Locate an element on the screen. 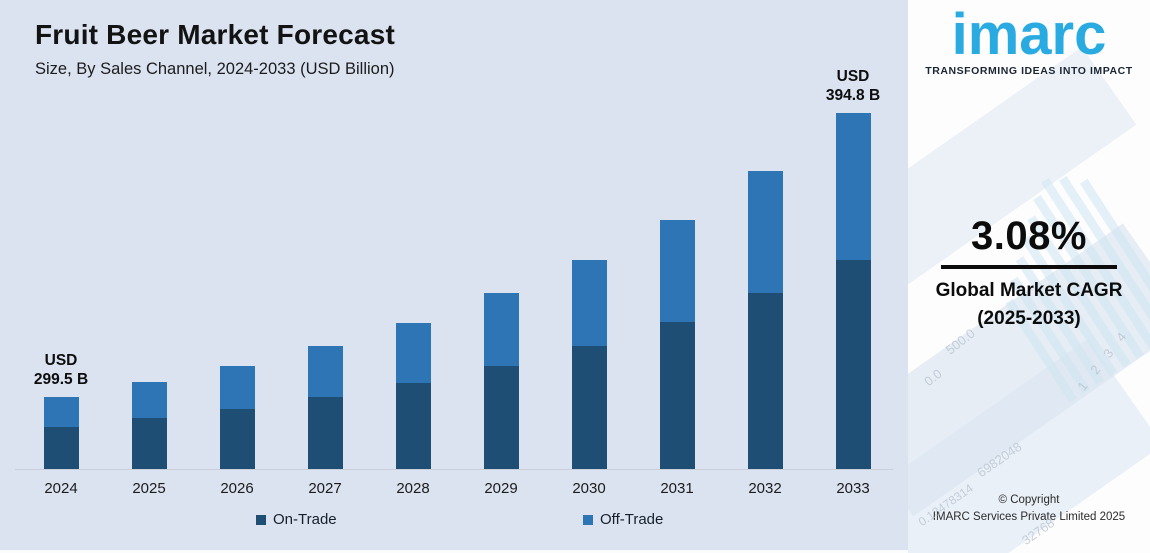  bar-2027 is located at coordinates (325, 407).